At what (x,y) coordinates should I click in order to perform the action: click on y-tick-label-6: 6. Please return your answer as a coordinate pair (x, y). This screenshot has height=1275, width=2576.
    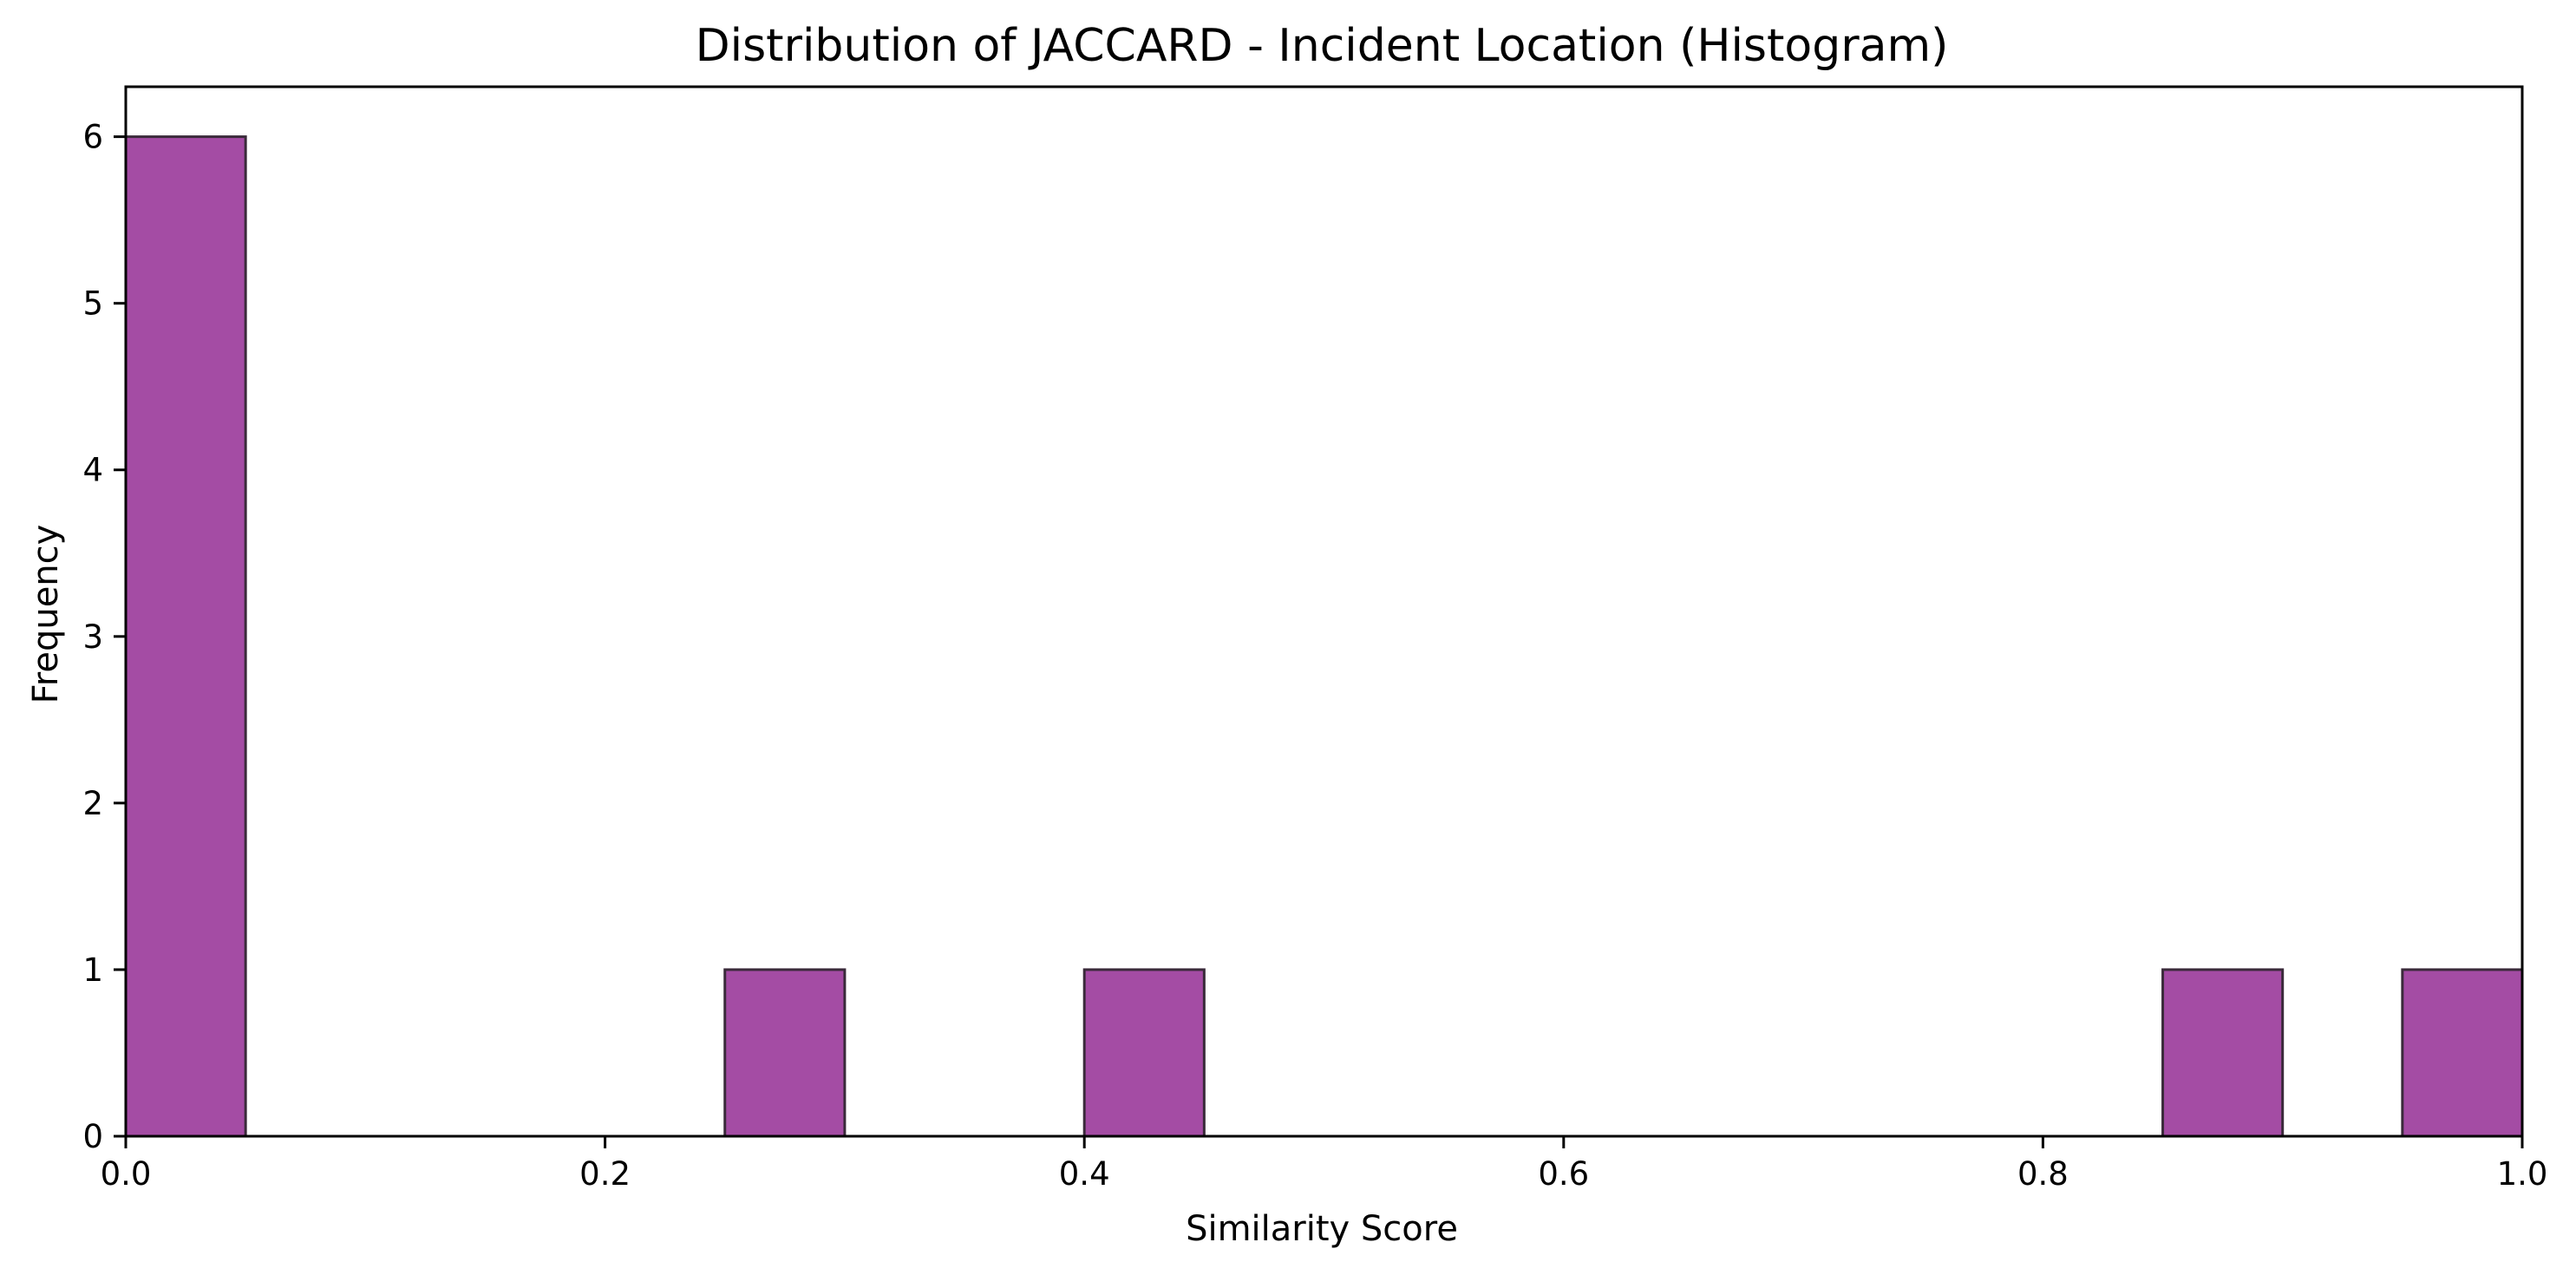
    Looking at the image, I should click on (92, 137).